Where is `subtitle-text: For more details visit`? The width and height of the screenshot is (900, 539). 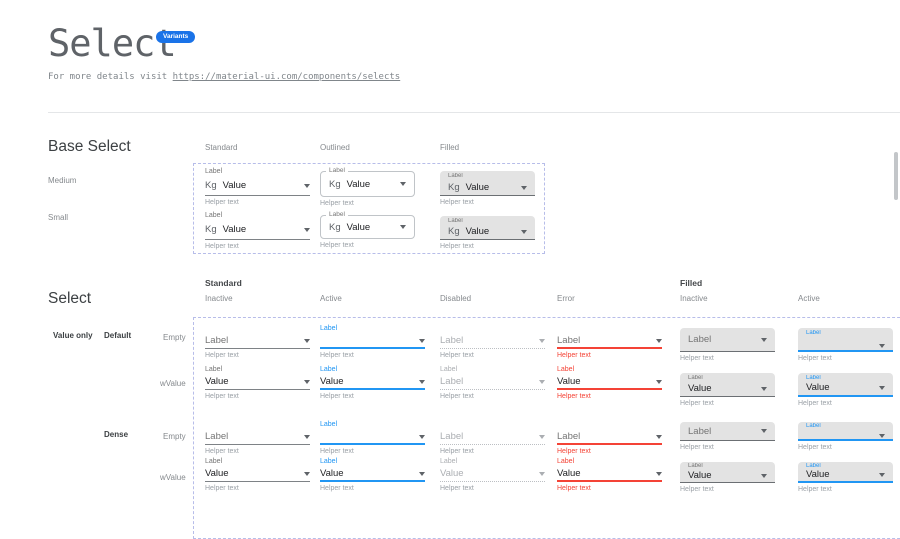 subtitle-text: For more details visit is located at coordinates (110, 77).